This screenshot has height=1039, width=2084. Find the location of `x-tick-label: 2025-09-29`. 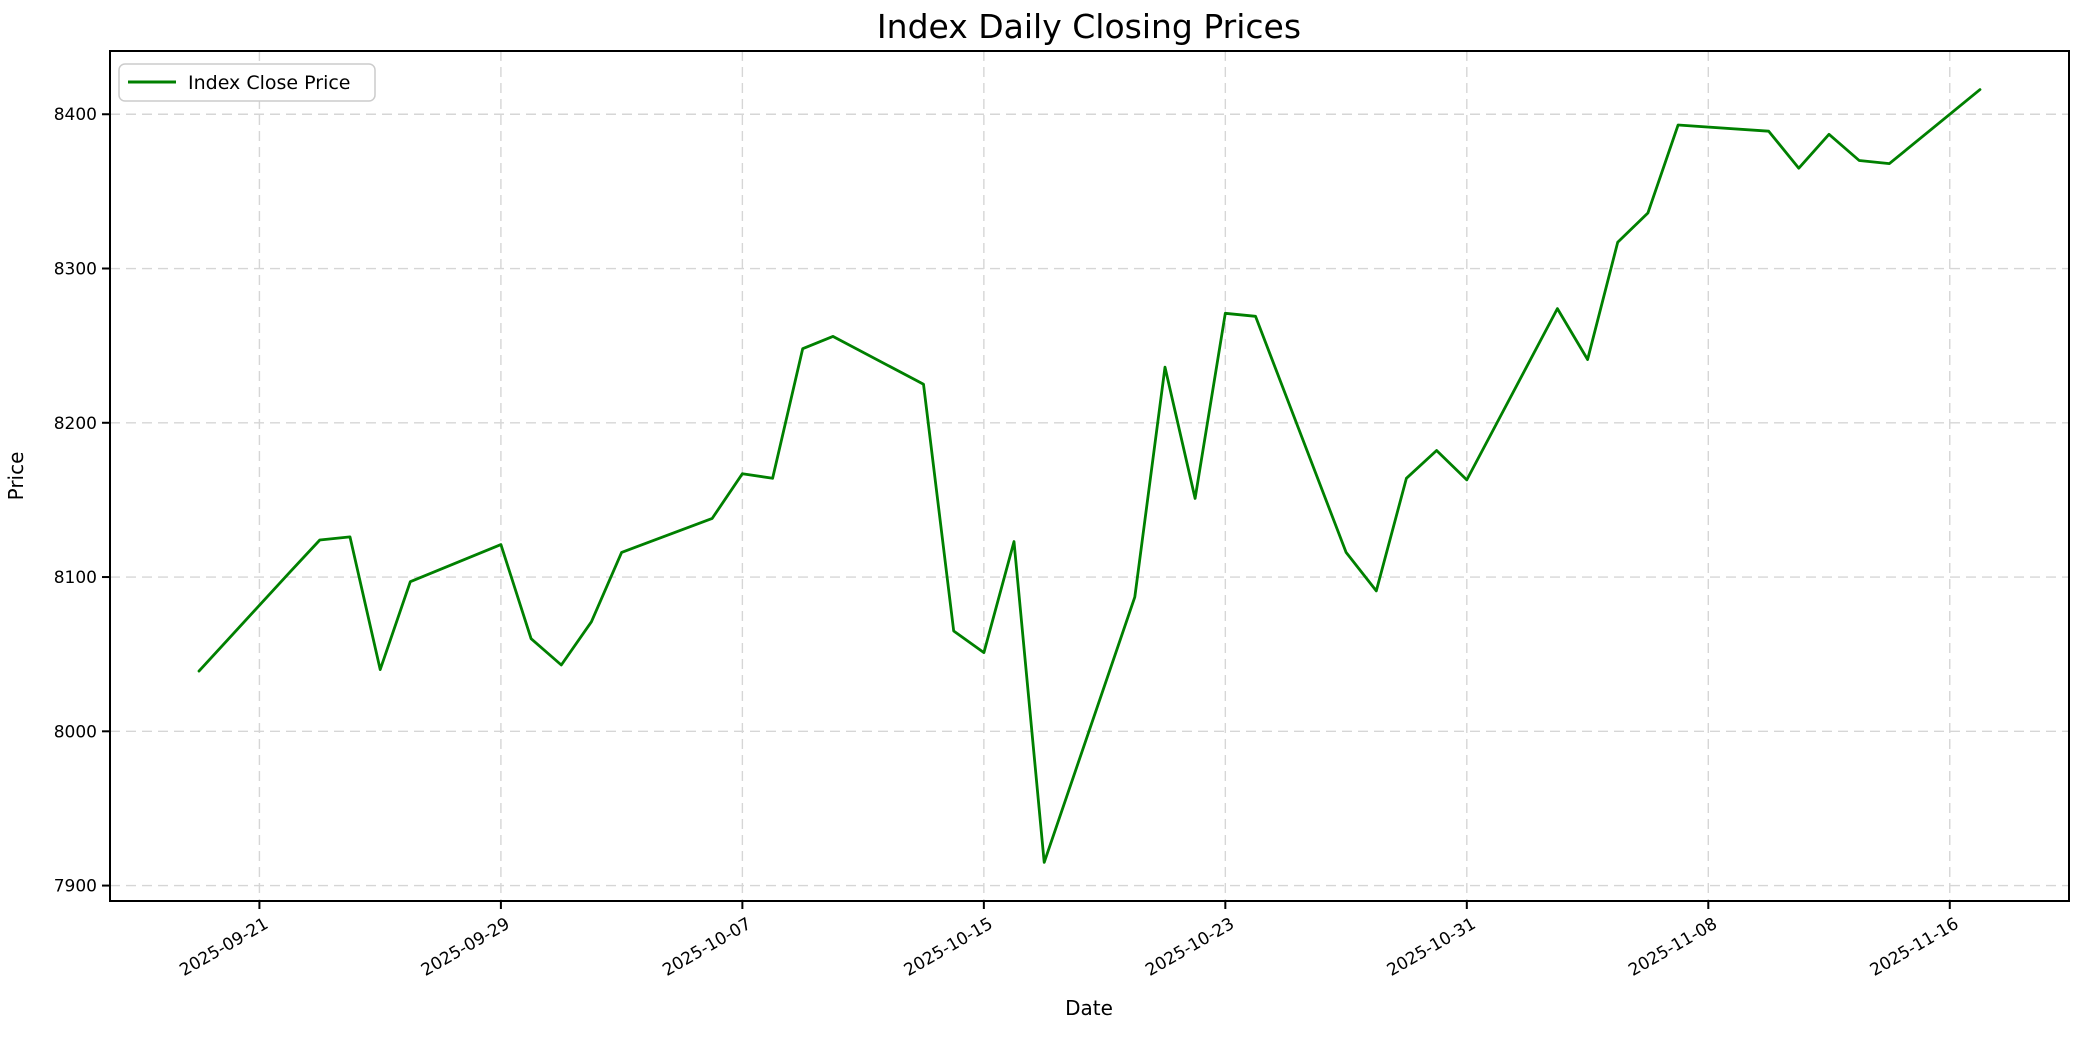

x-tick-label: 2025-09-29 is located at coordinates (466, 947).